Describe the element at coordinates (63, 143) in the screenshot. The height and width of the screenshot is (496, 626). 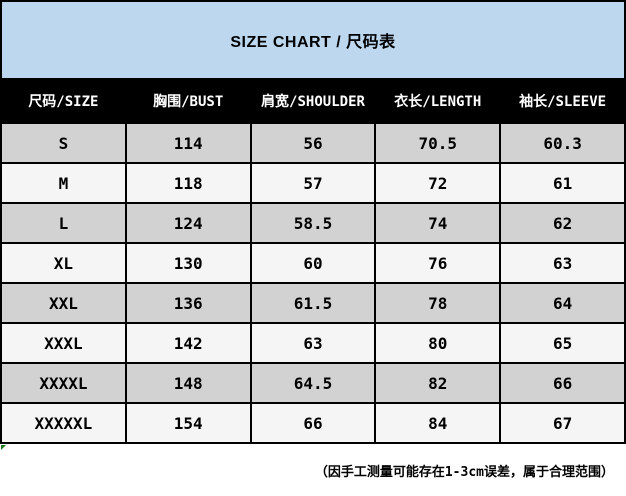
I see `size-label-cell: S` at that location.